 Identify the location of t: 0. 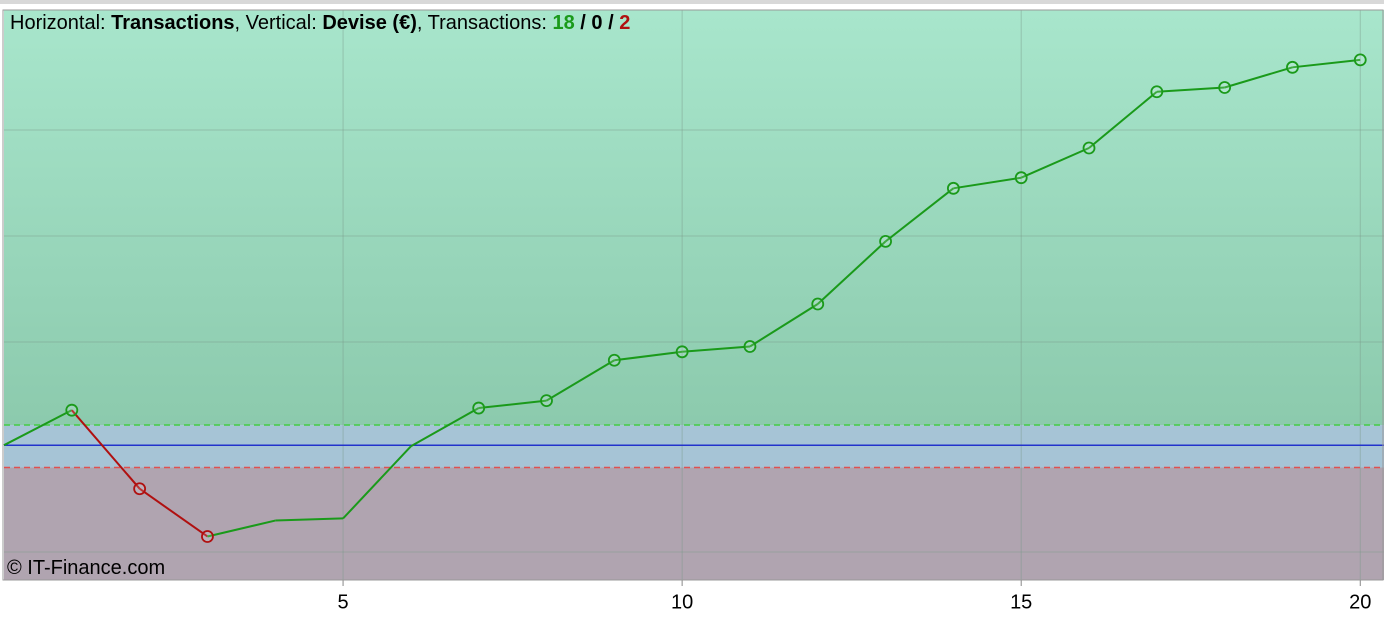
(597, 23).